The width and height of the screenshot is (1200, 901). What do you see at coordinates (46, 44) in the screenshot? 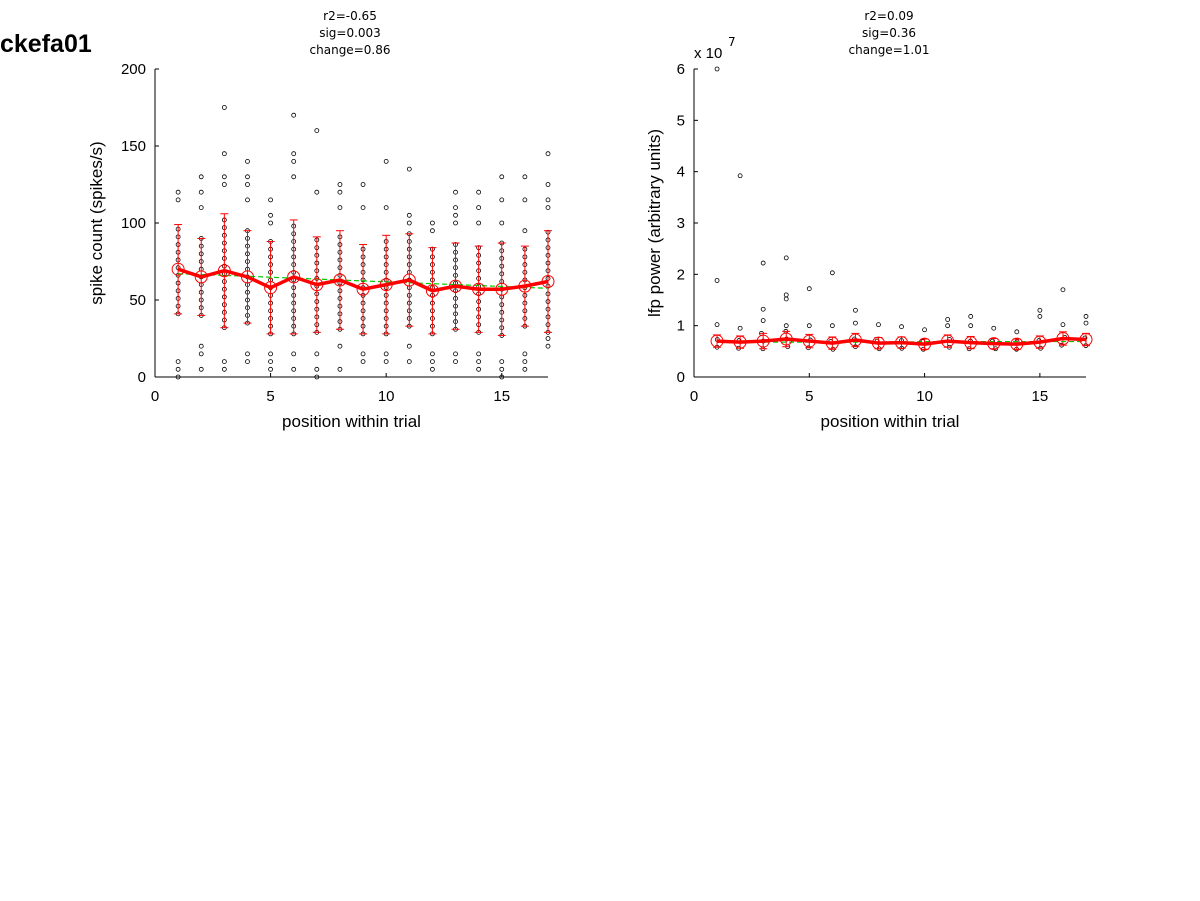
I see `page-title: ckefa01` at bounding box center [46, 44].